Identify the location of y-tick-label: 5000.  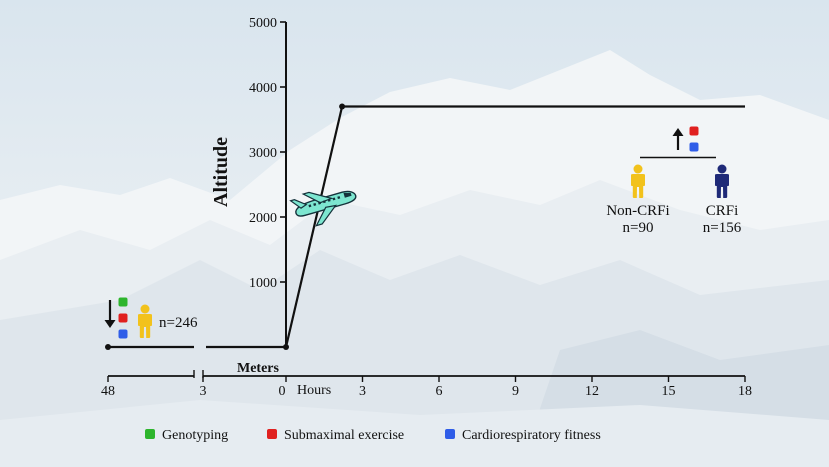
(263, 23).